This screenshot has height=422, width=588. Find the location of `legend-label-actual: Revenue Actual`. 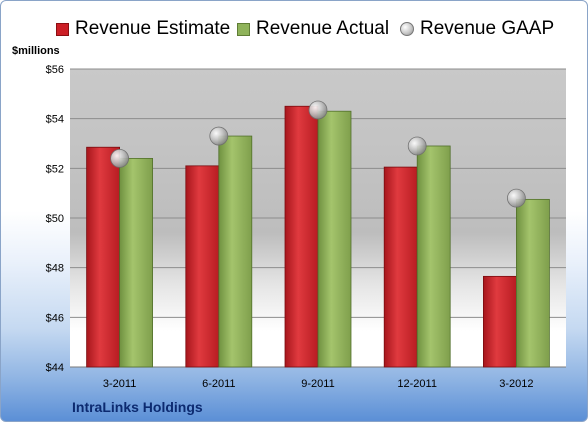

legend-label-actual: Revenue Actual is located at coordinates (323, 28).